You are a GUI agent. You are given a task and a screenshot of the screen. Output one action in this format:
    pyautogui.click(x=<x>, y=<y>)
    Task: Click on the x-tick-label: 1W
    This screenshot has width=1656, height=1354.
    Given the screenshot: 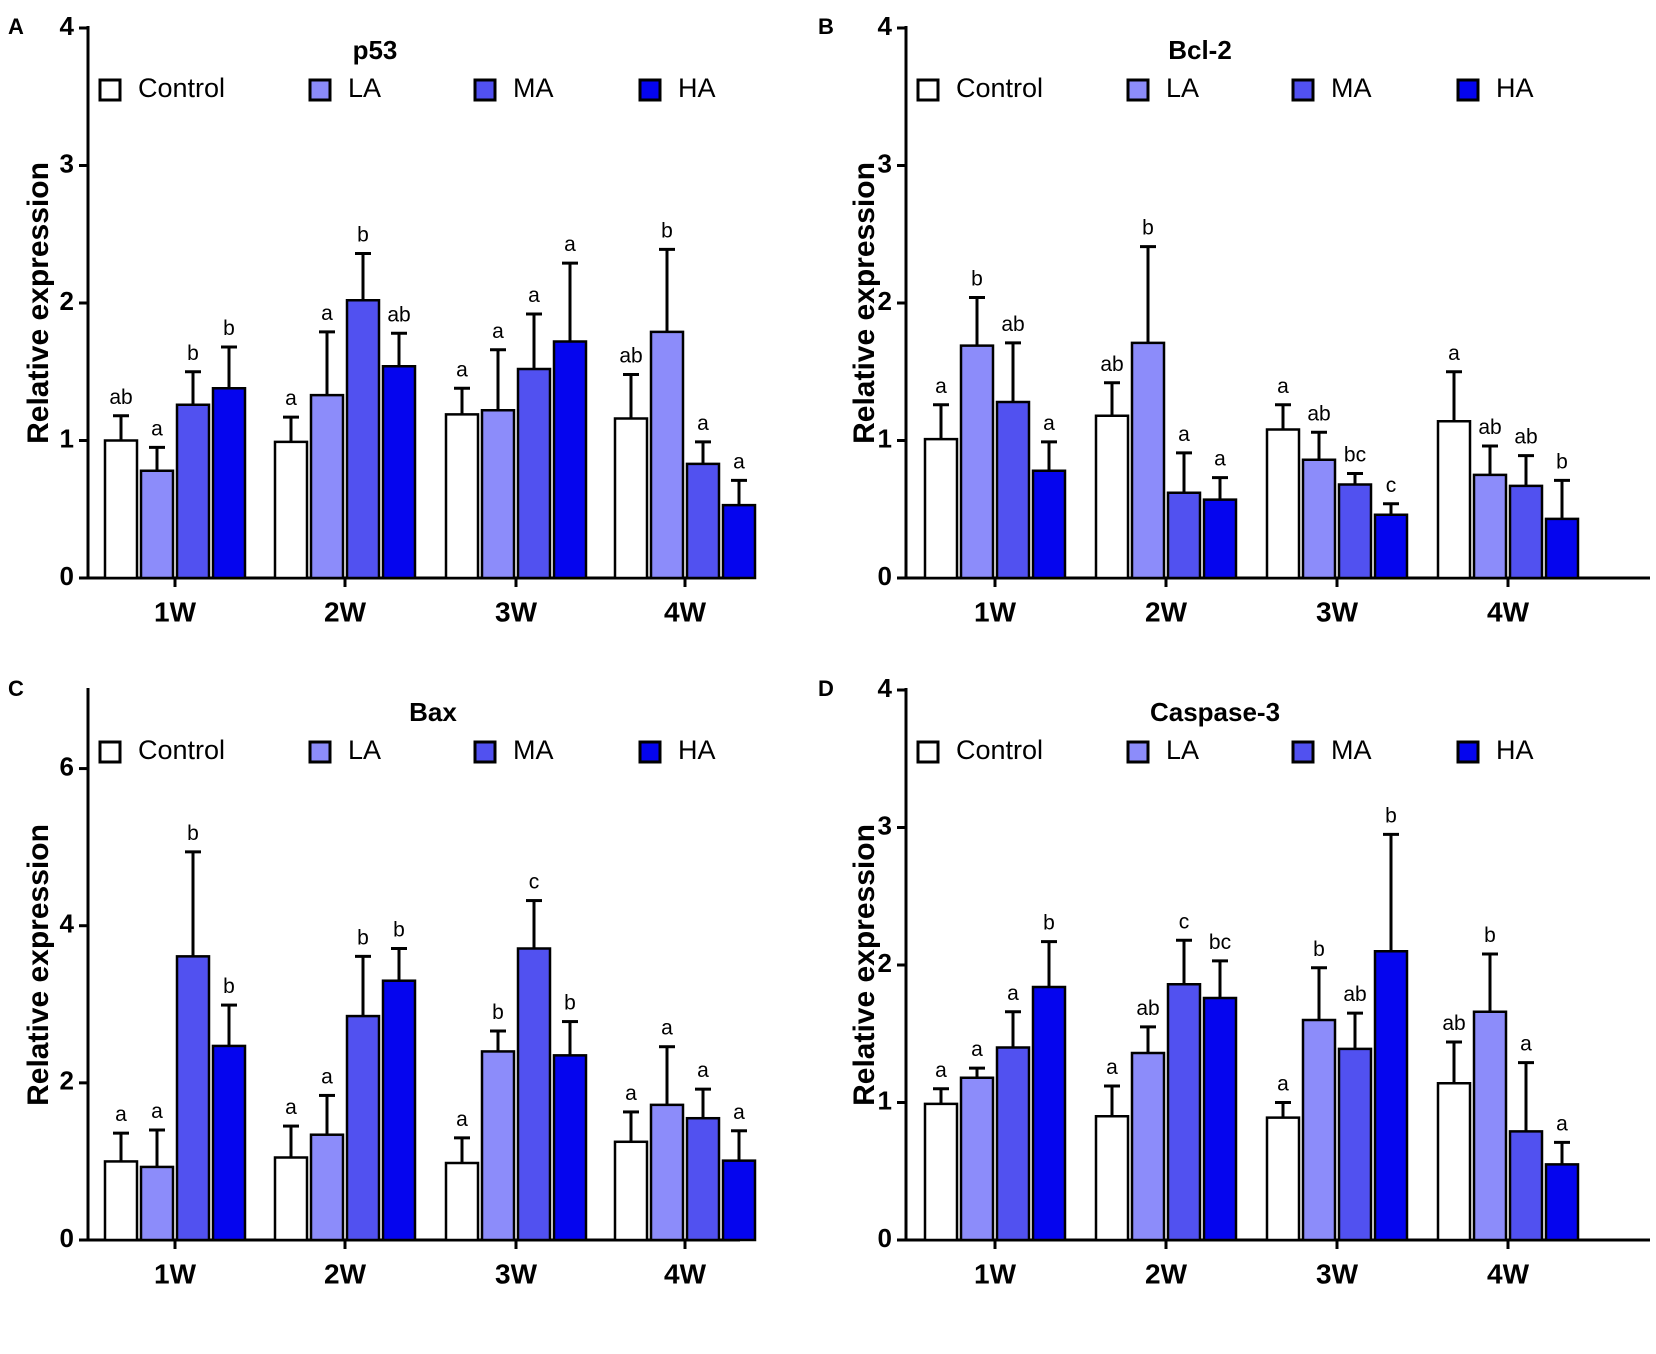 What is the action you would take?
    pyautogui.click(x=995, y=1273)
    